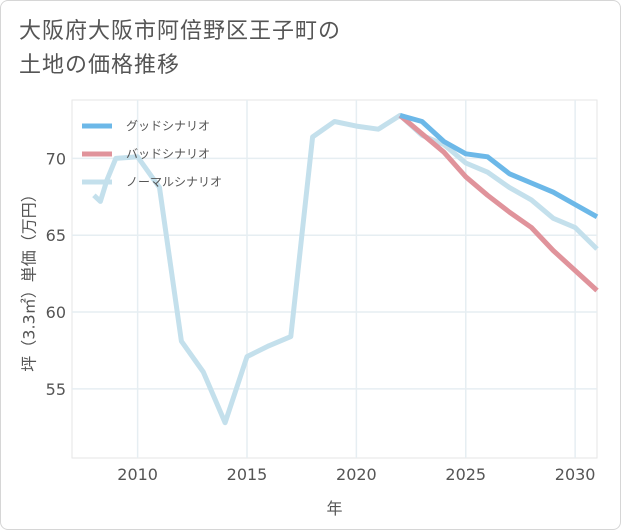  What do you see at coordinates (575, 474) in the screenshot?
I see `x-tick-label: 2030` at bounding box center [575, 474].